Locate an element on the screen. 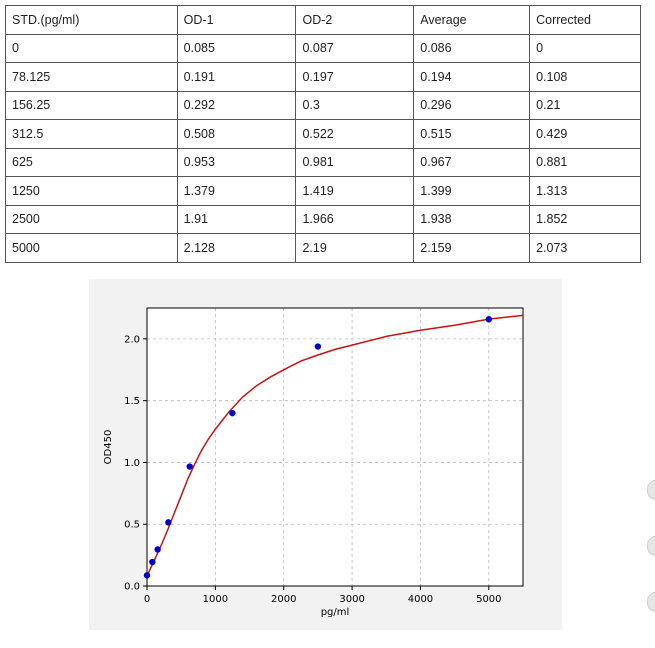 Image resolution: width=655 pixels, height=648 pixels. table-row: 156.25 0.292 0.3 0.296 0.21 is located at coordinates (323, 105).